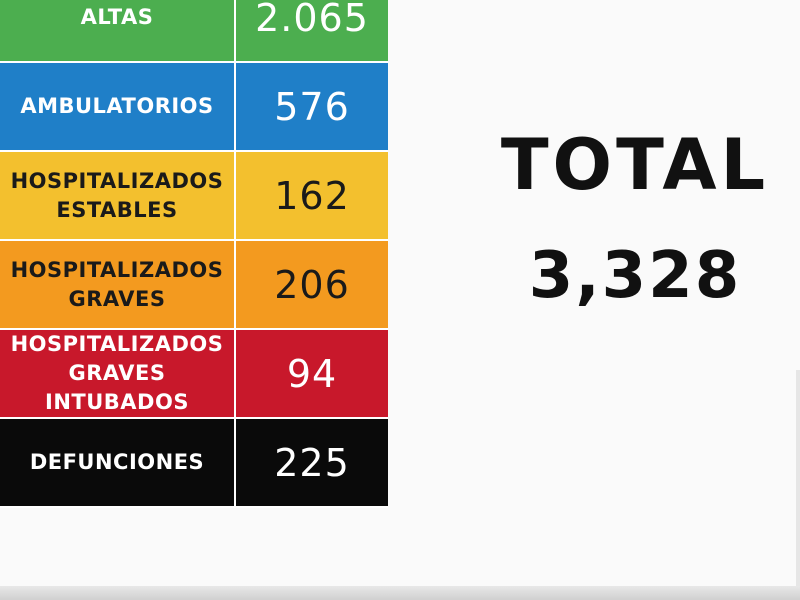 This screenshot has width=800, height=600. Describe the element at coordinates (400, 593) in the screenshot. I see `footer-strip` at that location.